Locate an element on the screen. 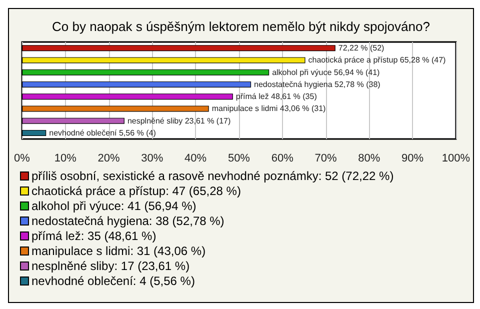 This screenshot has height=309, width=480. data-label: 72,22 % (52) is located at coordinates (361, 48).